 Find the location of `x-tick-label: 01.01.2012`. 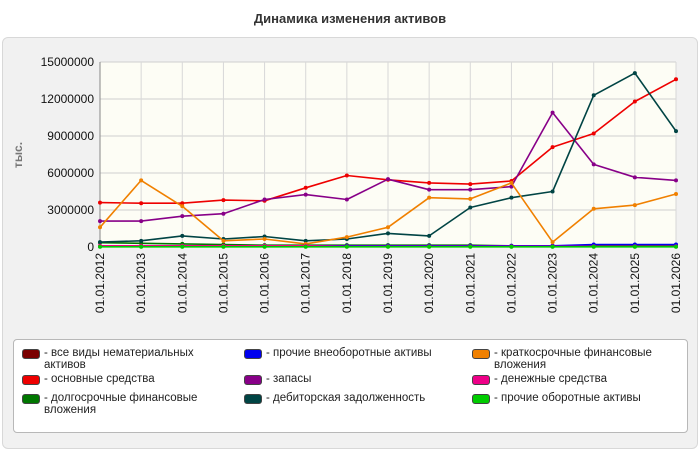

x-tick-label: 01.01.2012 is located at coordinates (100, 283).